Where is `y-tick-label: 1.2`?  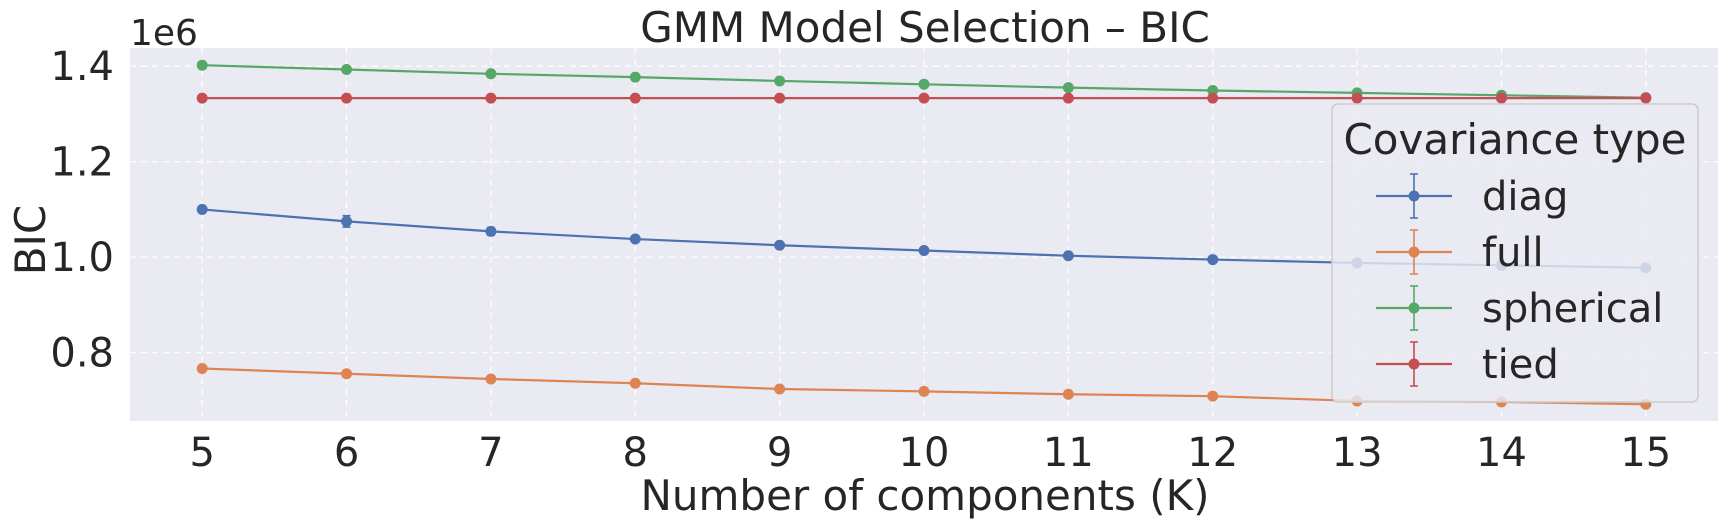
y-tick-label: 1.2 is located at coordinates (82, 163).